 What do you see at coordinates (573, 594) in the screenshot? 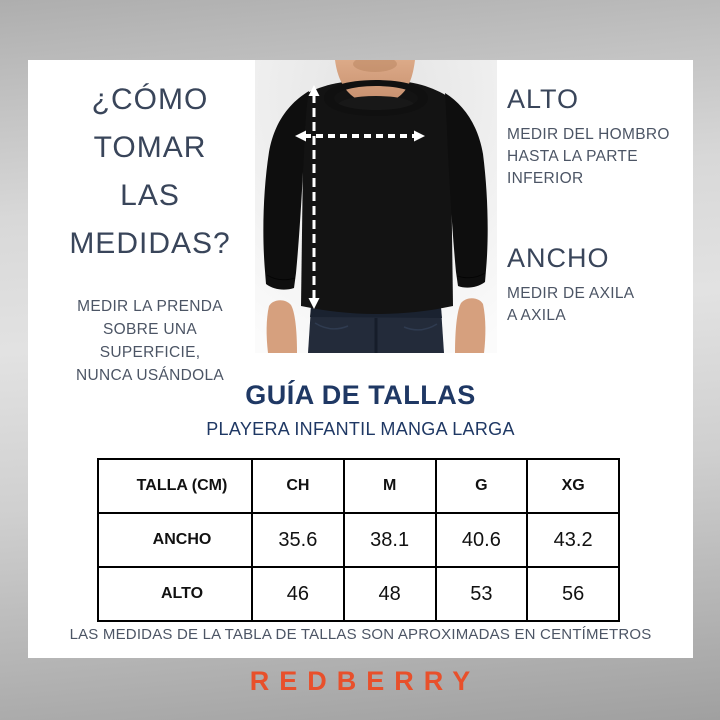
I see `table-cell: 56` at bounding box center [573, 594].